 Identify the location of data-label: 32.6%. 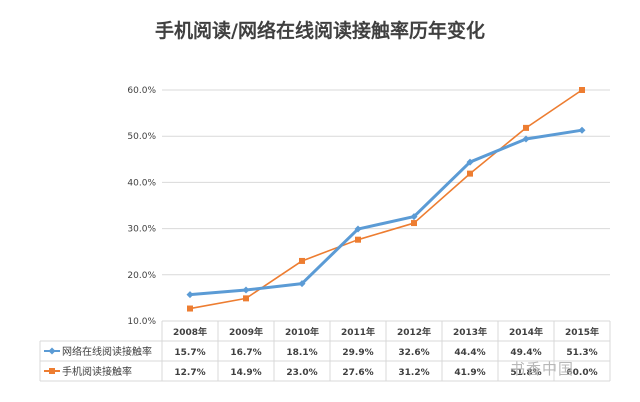
(413, 353).